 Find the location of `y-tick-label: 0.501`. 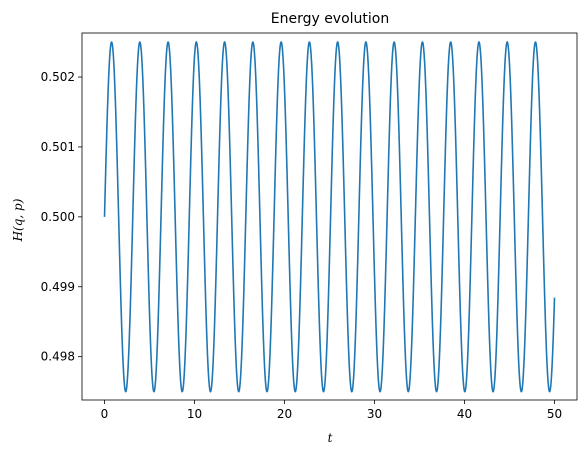

y-tick-label: 0.501 is located at coordinates (58, 147).